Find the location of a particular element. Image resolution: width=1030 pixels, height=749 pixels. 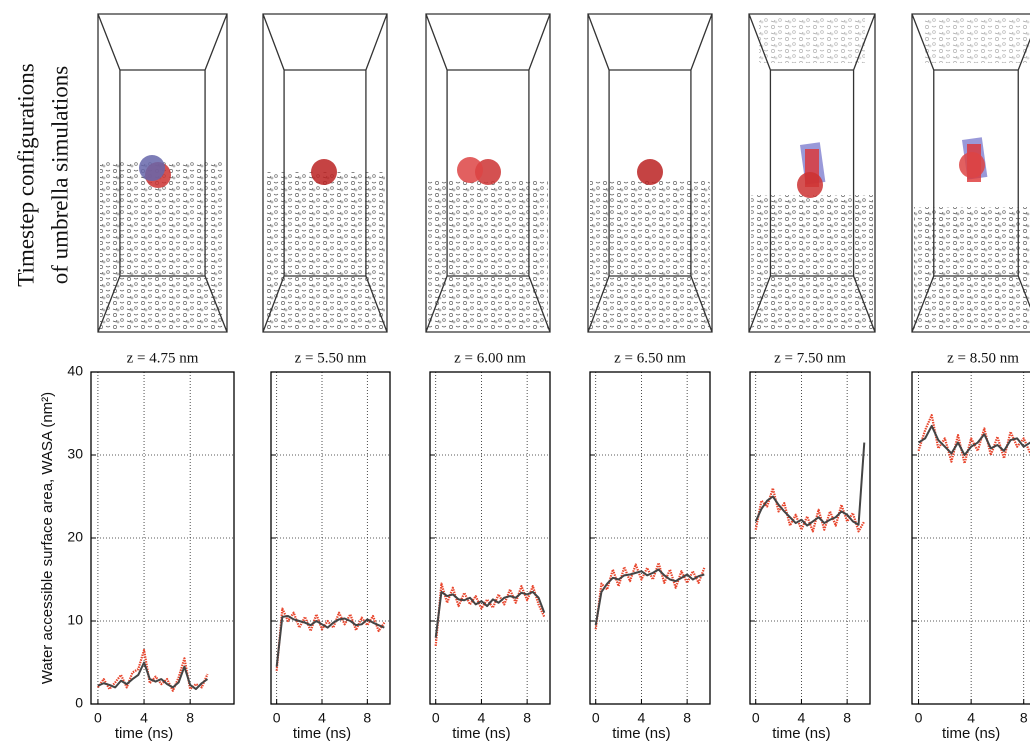

panel-title: z = 5.50 nm is located at coordinates (331, 358).